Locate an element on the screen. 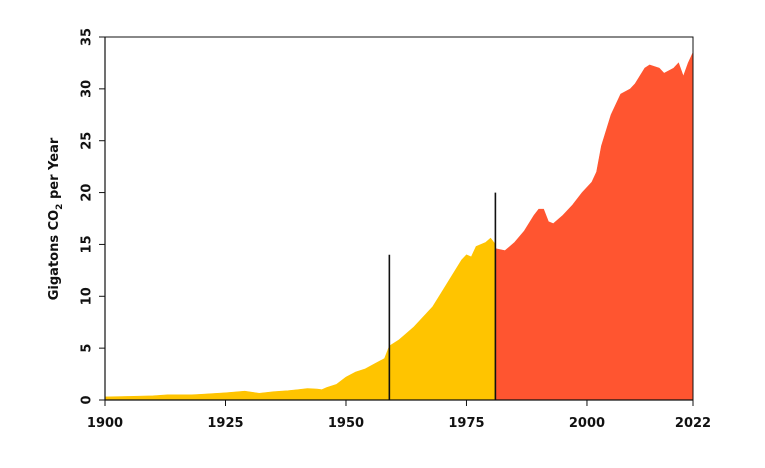 The width and height of the screenshot is (765, 468). y-tick-label-10: 10 is located at coordinates (87, 296).